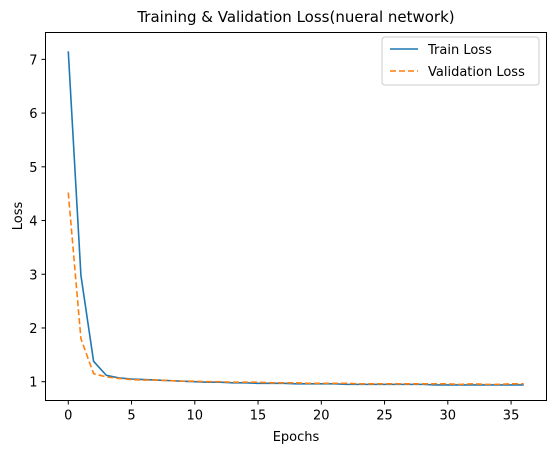 This screenshot has height=453, width=554. I want to click on y-tick-label: 1, so click(33, 383).